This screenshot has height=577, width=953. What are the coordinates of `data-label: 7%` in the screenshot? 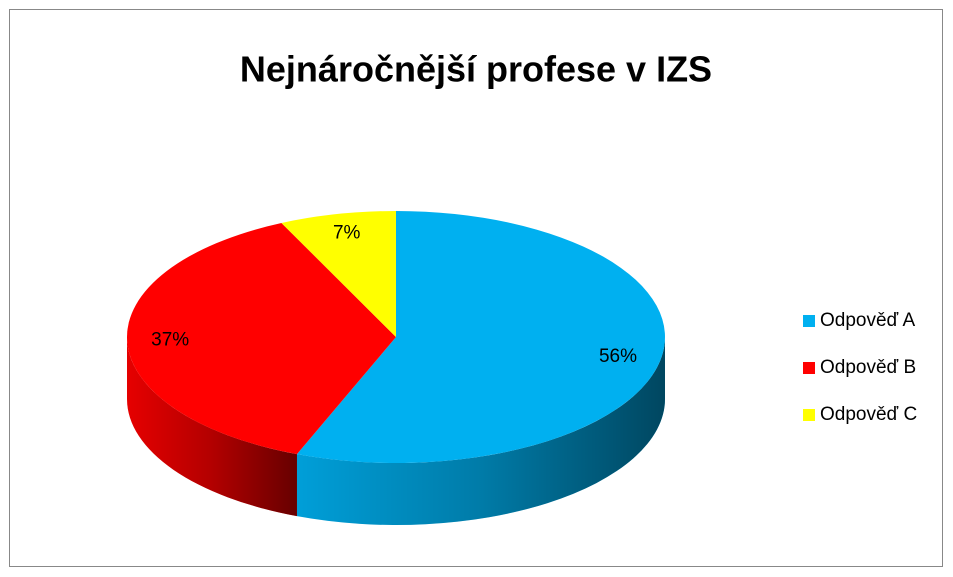 It's located at (347, 233).